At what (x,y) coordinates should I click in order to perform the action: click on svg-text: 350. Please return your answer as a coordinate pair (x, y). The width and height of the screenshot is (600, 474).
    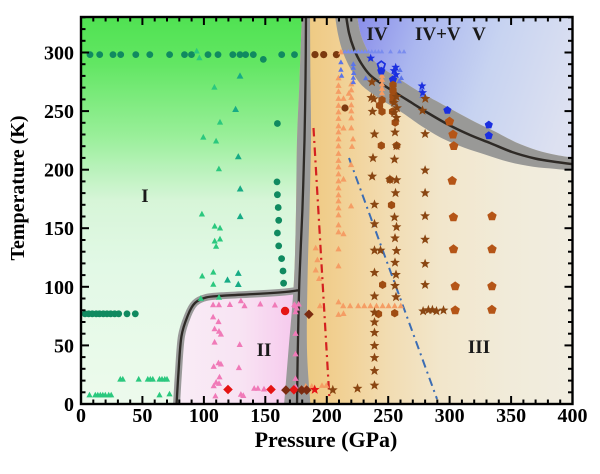
    Looking at the image, I should click on (511, 416).